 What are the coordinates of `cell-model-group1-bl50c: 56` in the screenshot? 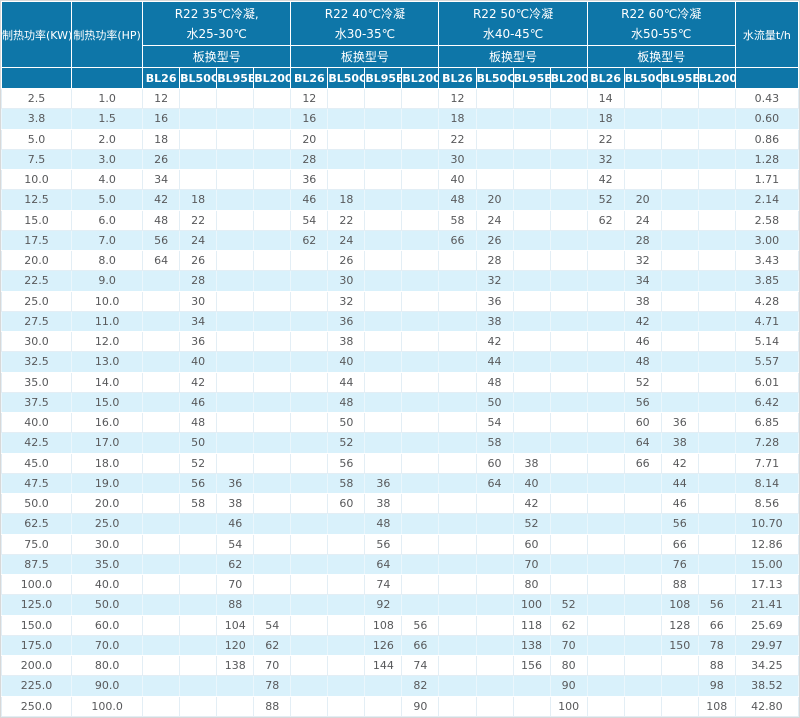 It's located at (198, 483).